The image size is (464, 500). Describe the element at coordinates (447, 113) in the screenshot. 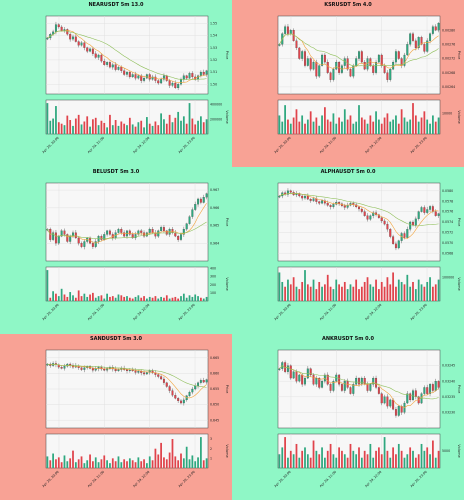

I see `volume-tick-label: 10000` at that location.